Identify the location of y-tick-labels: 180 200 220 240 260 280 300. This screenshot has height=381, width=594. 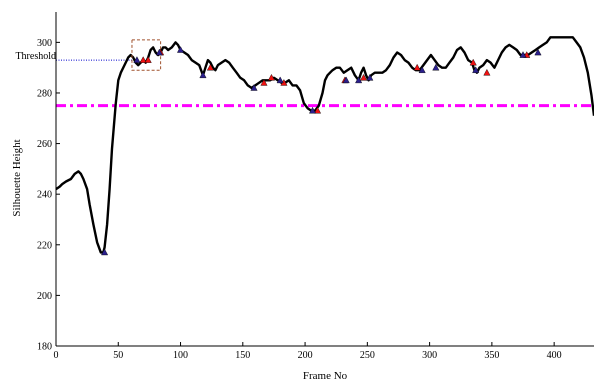
(44, 195).